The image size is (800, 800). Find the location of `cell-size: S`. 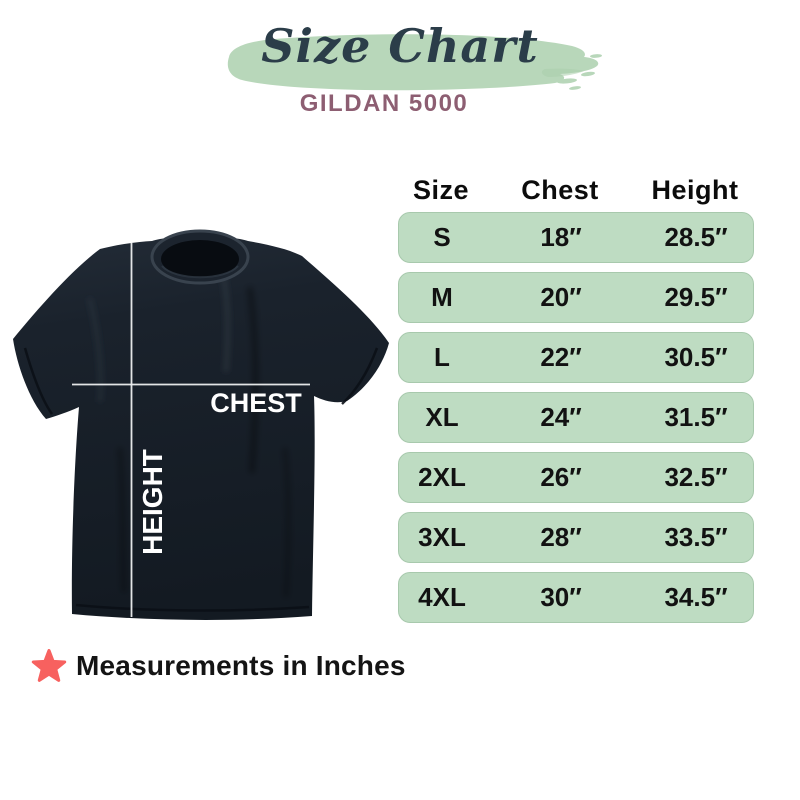

cell-size: S is located at coordinates (442, 237).